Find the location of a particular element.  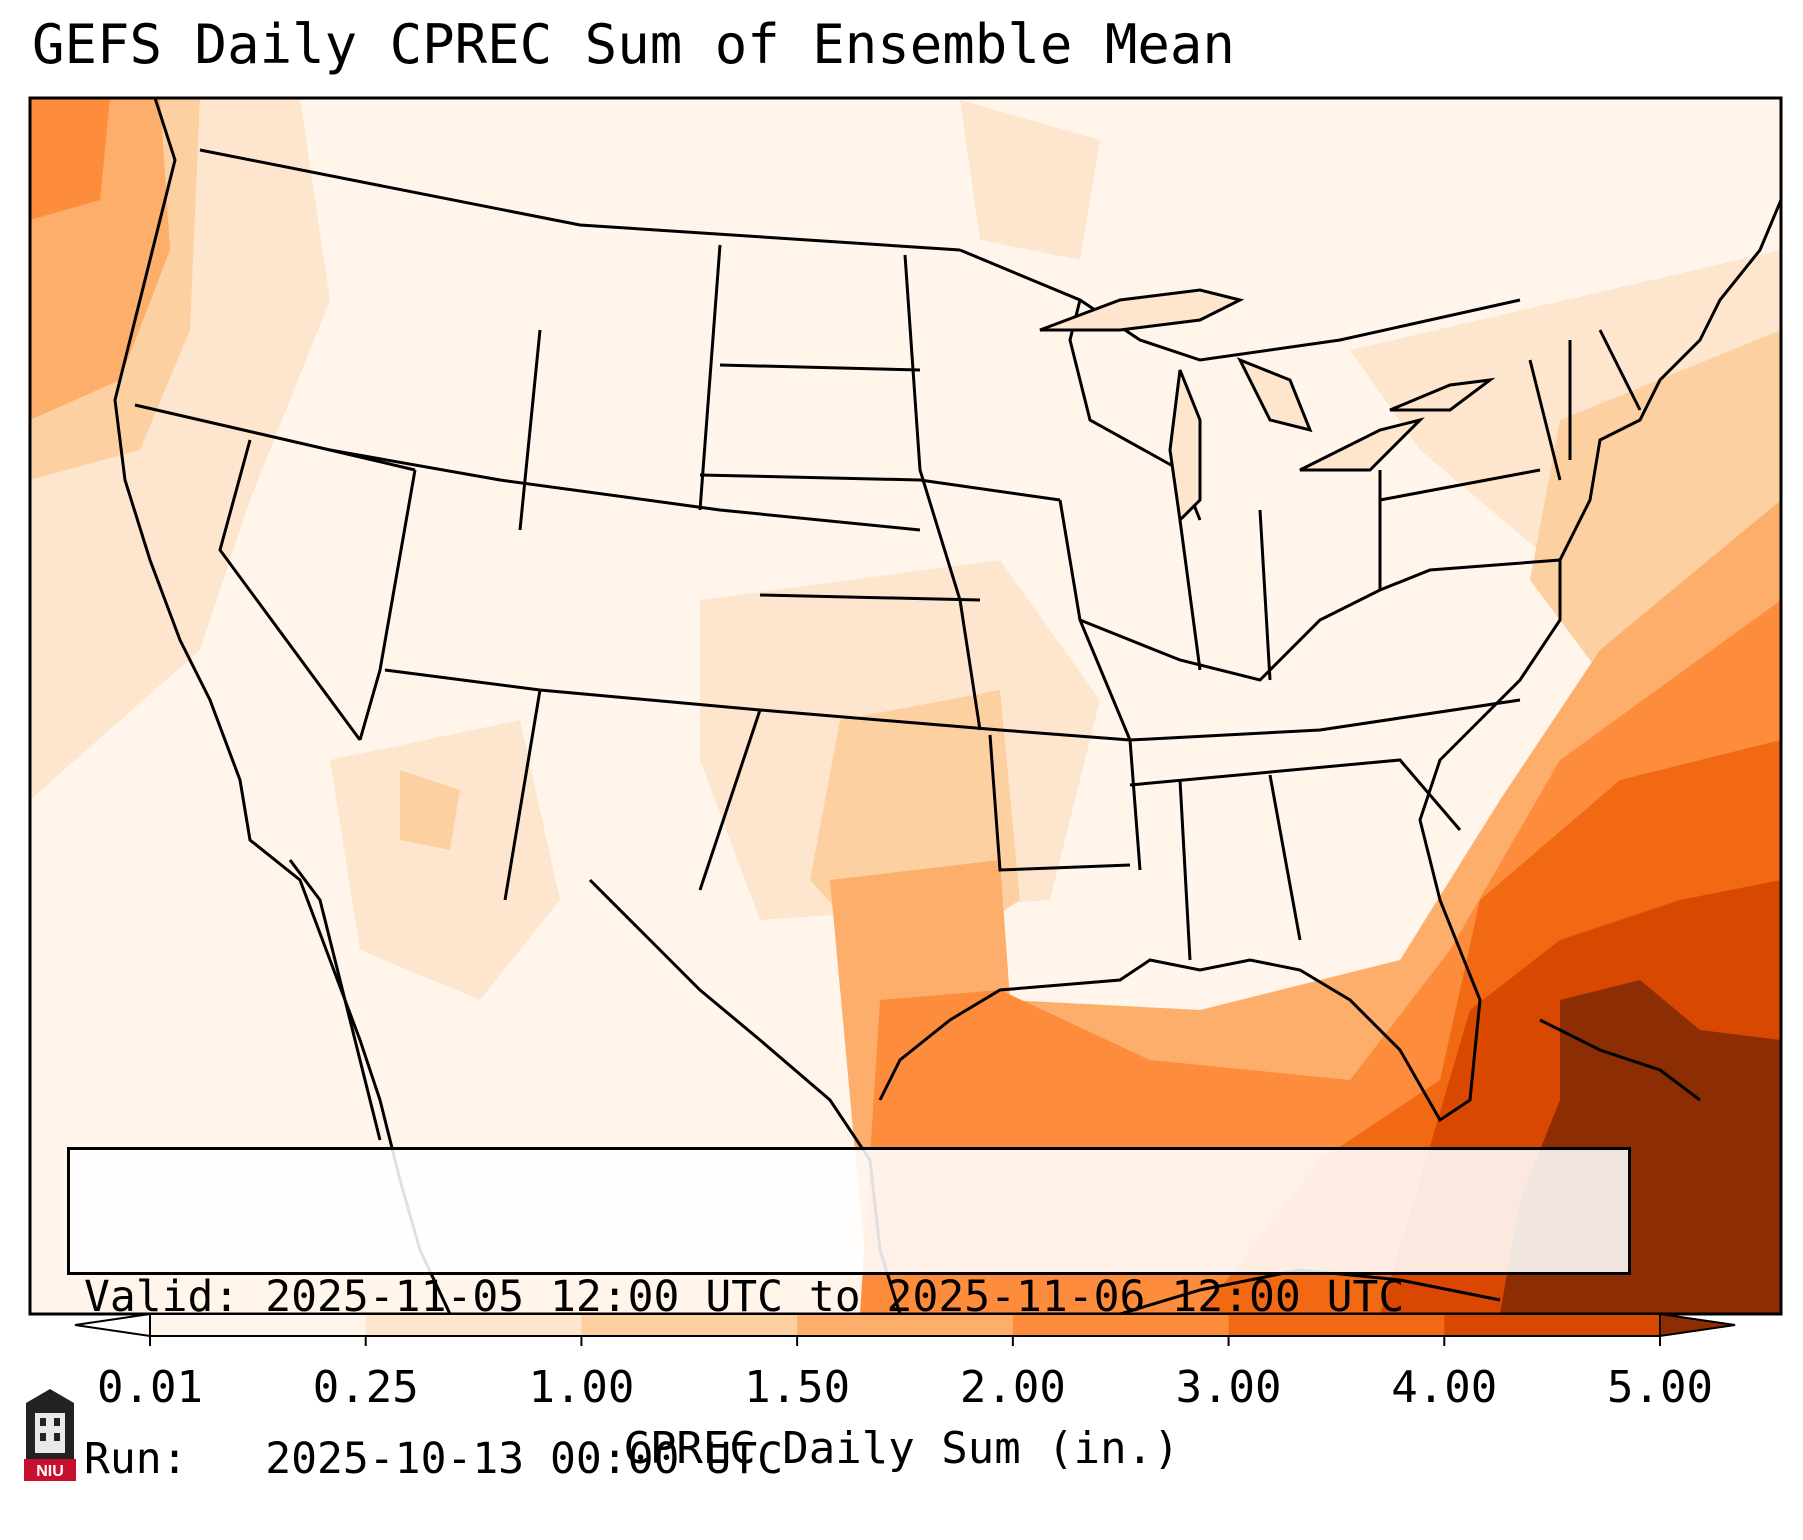

run-line: Run: 2025-10-13 00:00 UTC is located at coordinates (849, 1459).